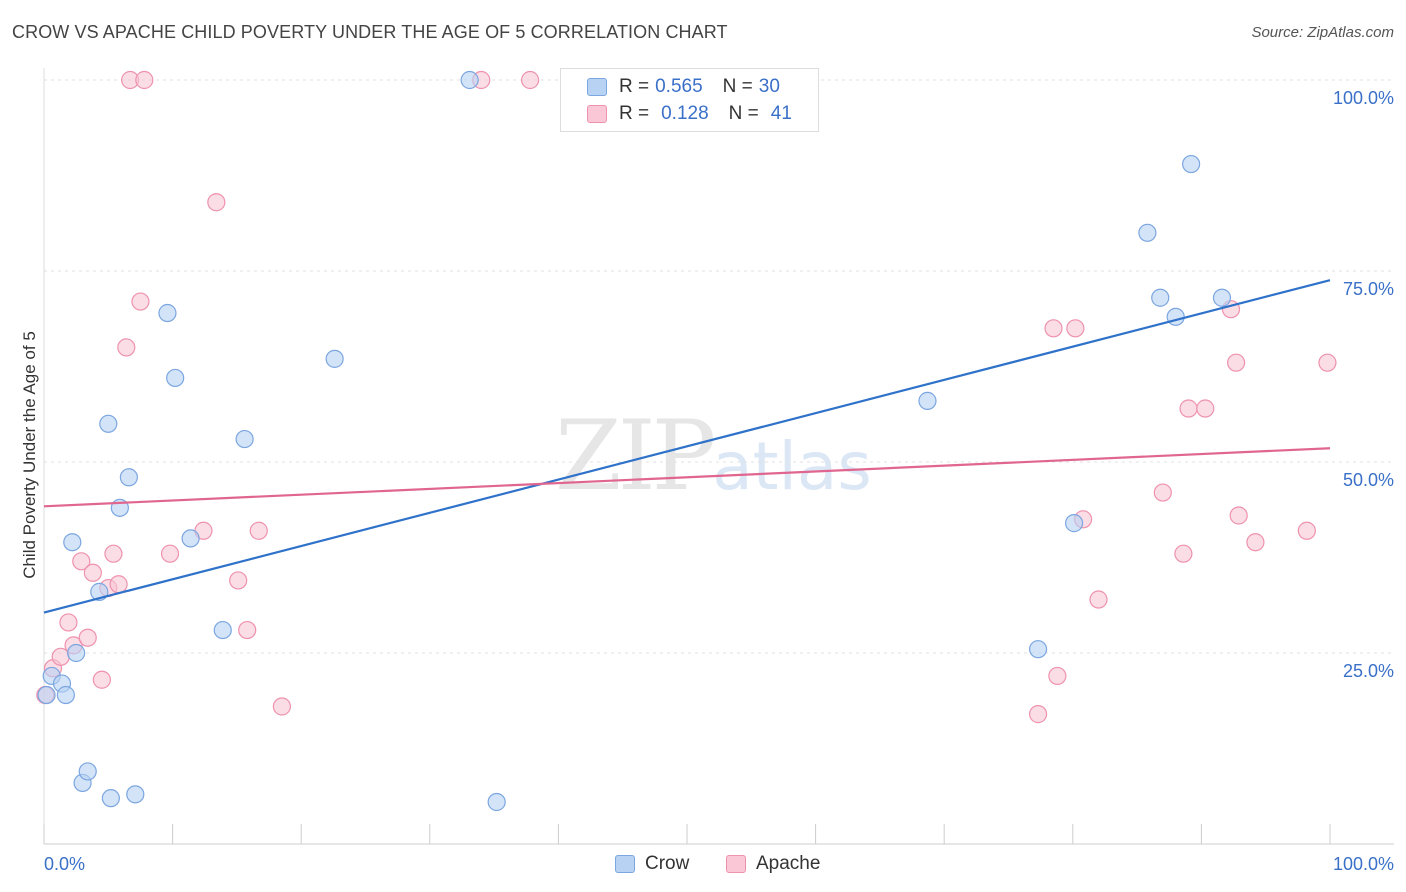 Image resolution: width=1406 pixels, height=892 pixels. Describe the element at coordinates (736, 864) in the screenshot. I see `bottom-apache-swatch` at that location.